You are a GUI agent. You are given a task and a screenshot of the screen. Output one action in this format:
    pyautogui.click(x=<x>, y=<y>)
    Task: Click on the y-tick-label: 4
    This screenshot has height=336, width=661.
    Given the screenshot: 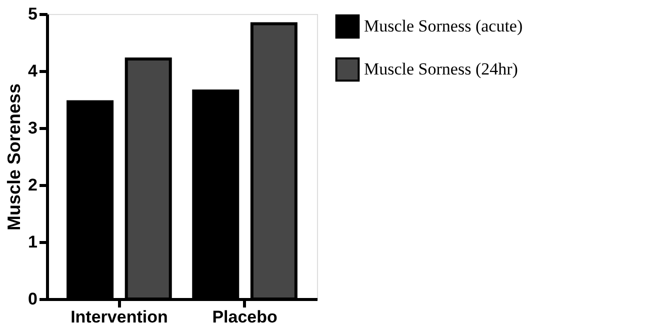 What is the action you would take?
    pyautogui.click(x=33, y=71)
    